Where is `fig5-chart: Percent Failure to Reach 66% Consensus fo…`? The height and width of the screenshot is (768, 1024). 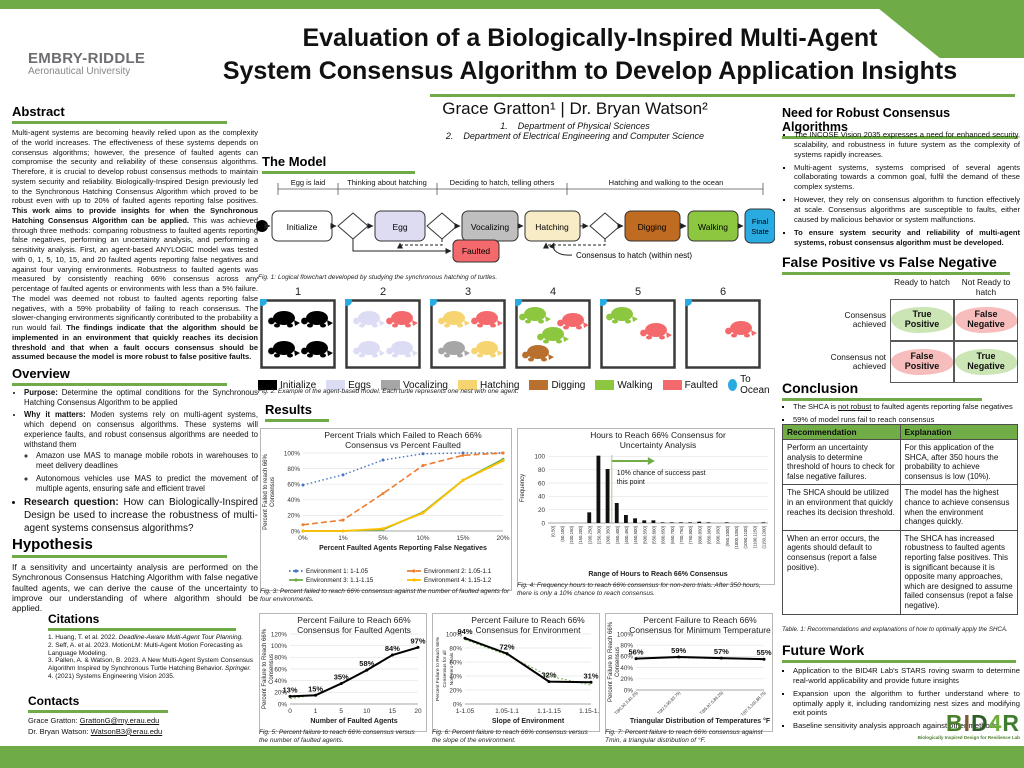 fig5-chart: Percent Failure to Reach 66% Consensus fo… is located at coordinates (343, 672).